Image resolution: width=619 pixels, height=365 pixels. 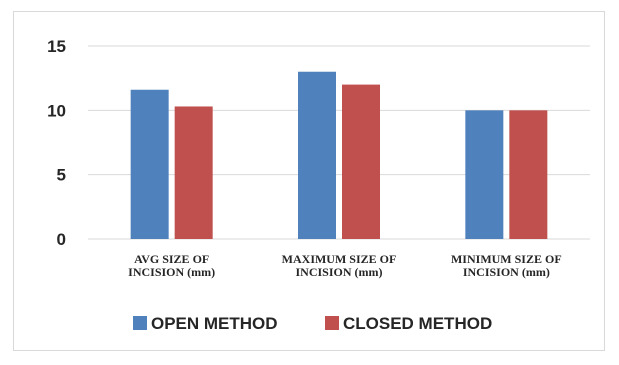 I want to click on x-tick-label-1: MAXIMUM SIZE OF INCISION (mm), so click(x=339, y=265).